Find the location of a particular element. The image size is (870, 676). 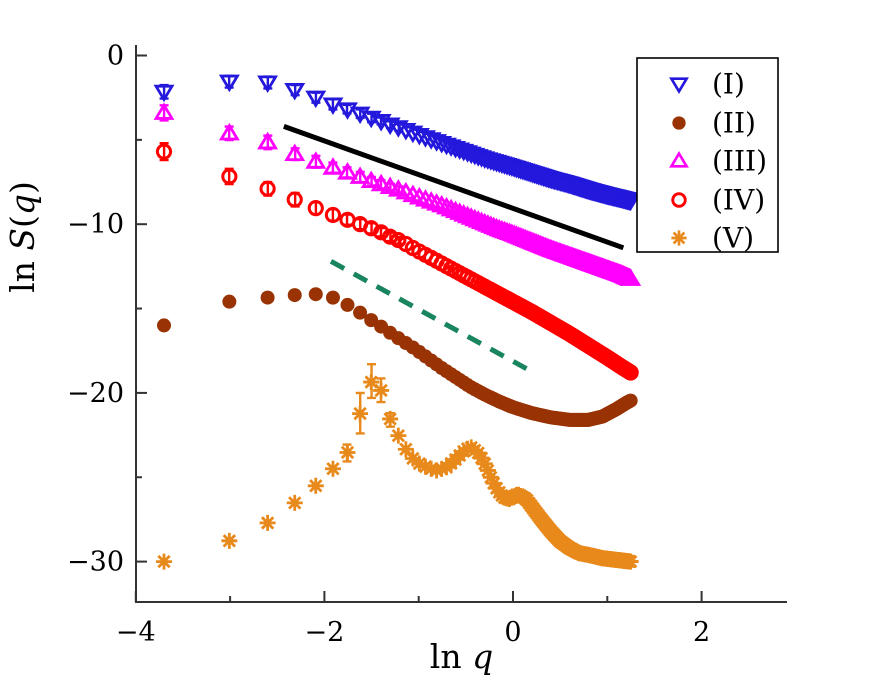

legend-label: (II) is located at coordinates (734, 123).